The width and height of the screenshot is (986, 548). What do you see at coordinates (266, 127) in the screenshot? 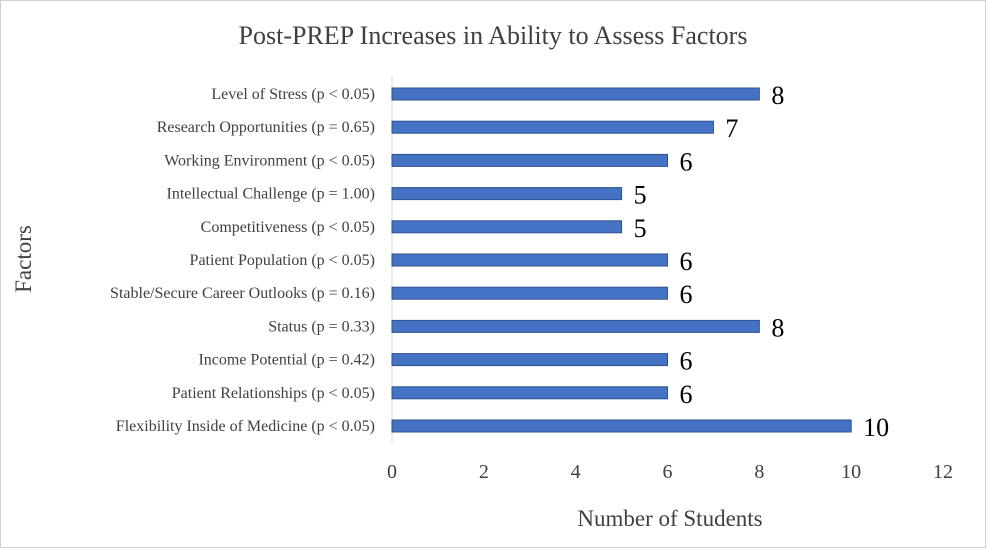
I see `category-label: Research Opportunities (p = 0.65)` at bounding box center [266, 127].